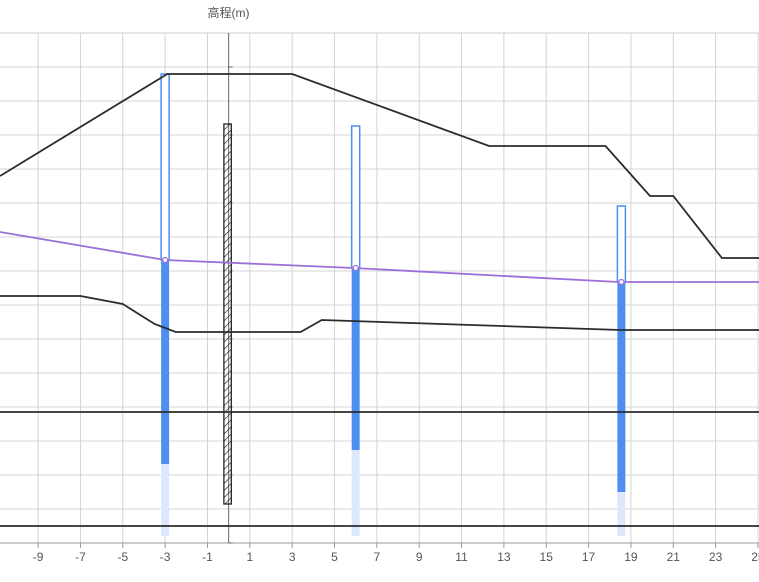 The image size is (759, 582). I want to click on borehole-2-upper, so click(355, 197).